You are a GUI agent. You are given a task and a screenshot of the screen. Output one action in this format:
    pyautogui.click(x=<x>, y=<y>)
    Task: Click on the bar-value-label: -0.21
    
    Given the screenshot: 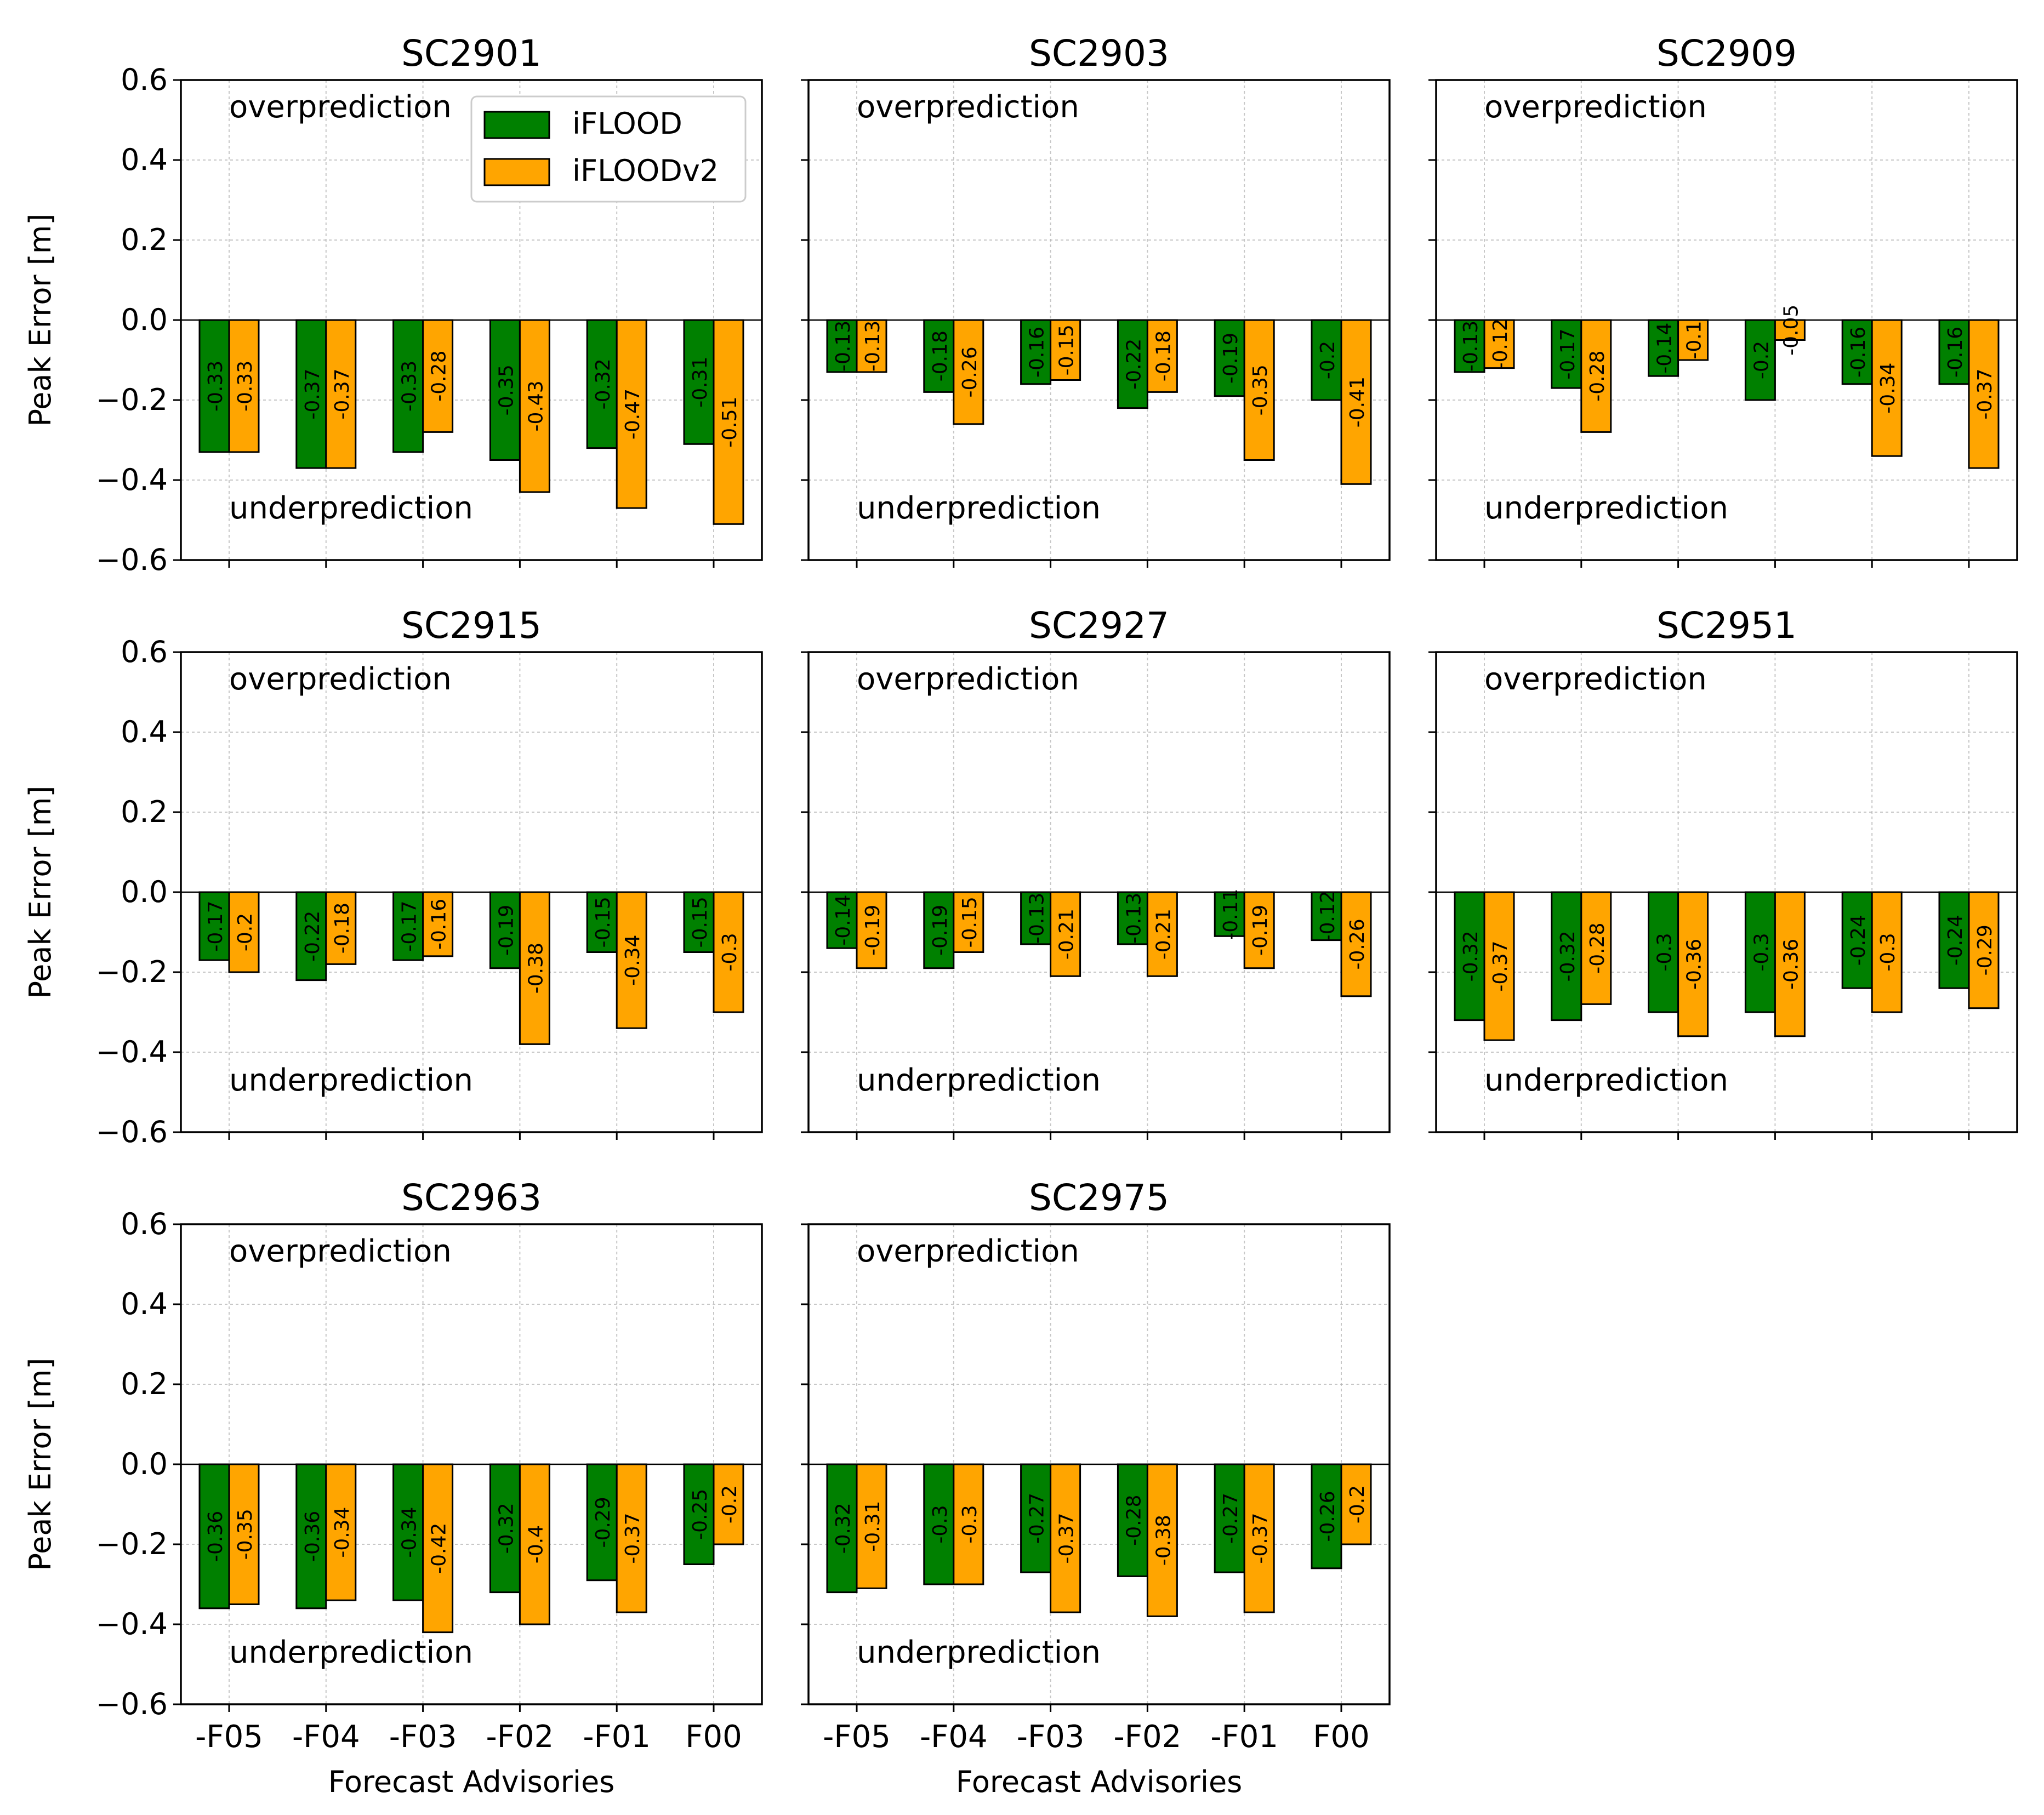 What is the action you would take?
    pyautogui.click(x=1164, y=935)
    